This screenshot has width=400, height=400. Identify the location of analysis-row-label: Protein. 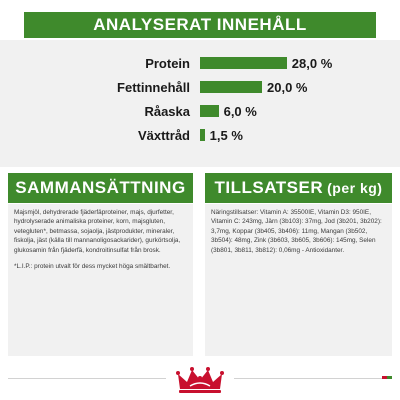
(167, 63).